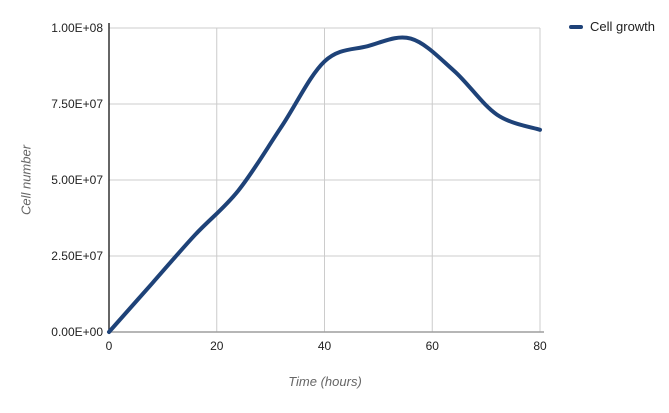 Image resolution: width=669 pixels, height=413 pixels. Describe the element at coordinates (217, 346) in the screenshot. I see `x-tick-label: 20` at that location.